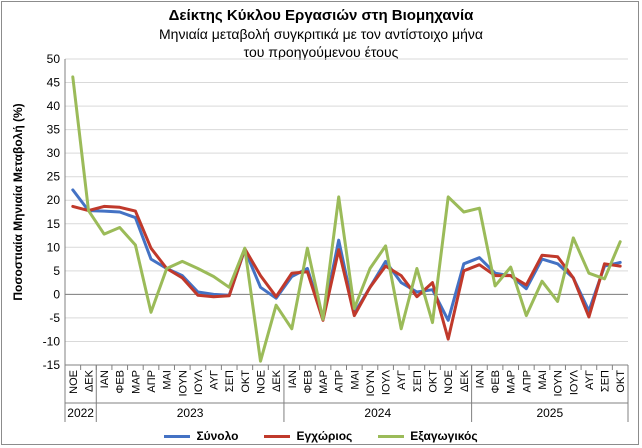 The image size is (642, 448). I want to click on legend-swatch-export, so click(391, 436).